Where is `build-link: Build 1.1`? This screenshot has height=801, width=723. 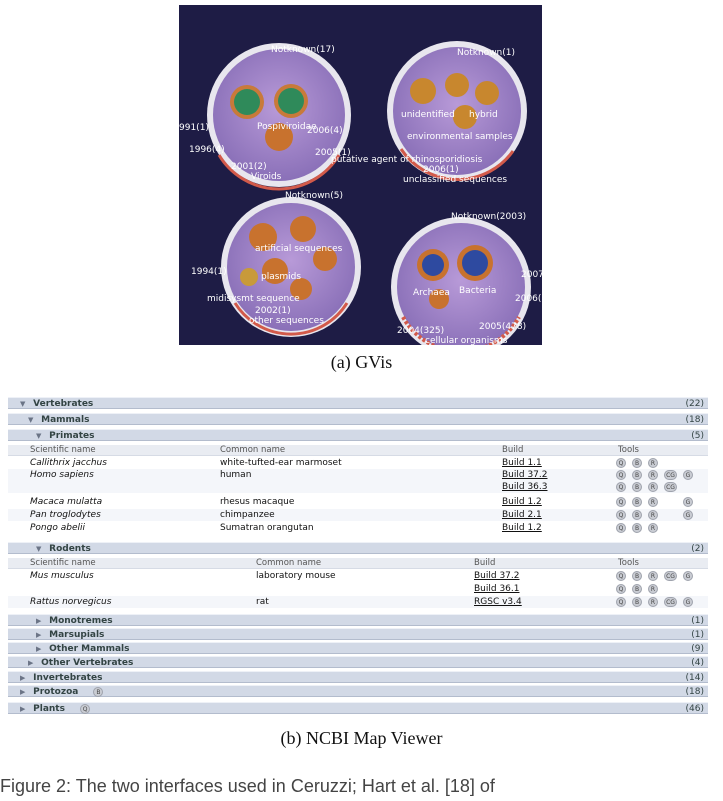 build-link: Build 1.1 is located at coordinates (522, 463).